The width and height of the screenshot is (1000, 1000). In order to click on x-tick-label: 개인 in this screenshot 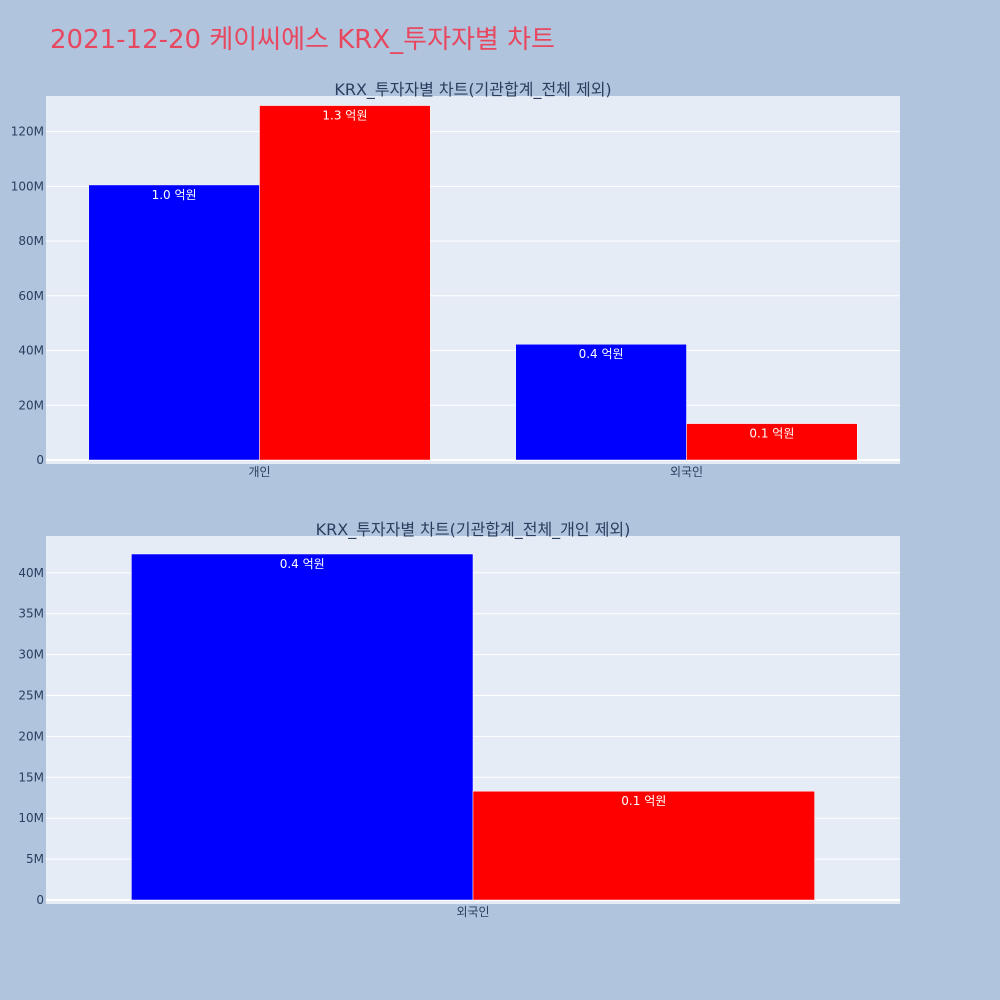, I will do `click(259, 472)`.